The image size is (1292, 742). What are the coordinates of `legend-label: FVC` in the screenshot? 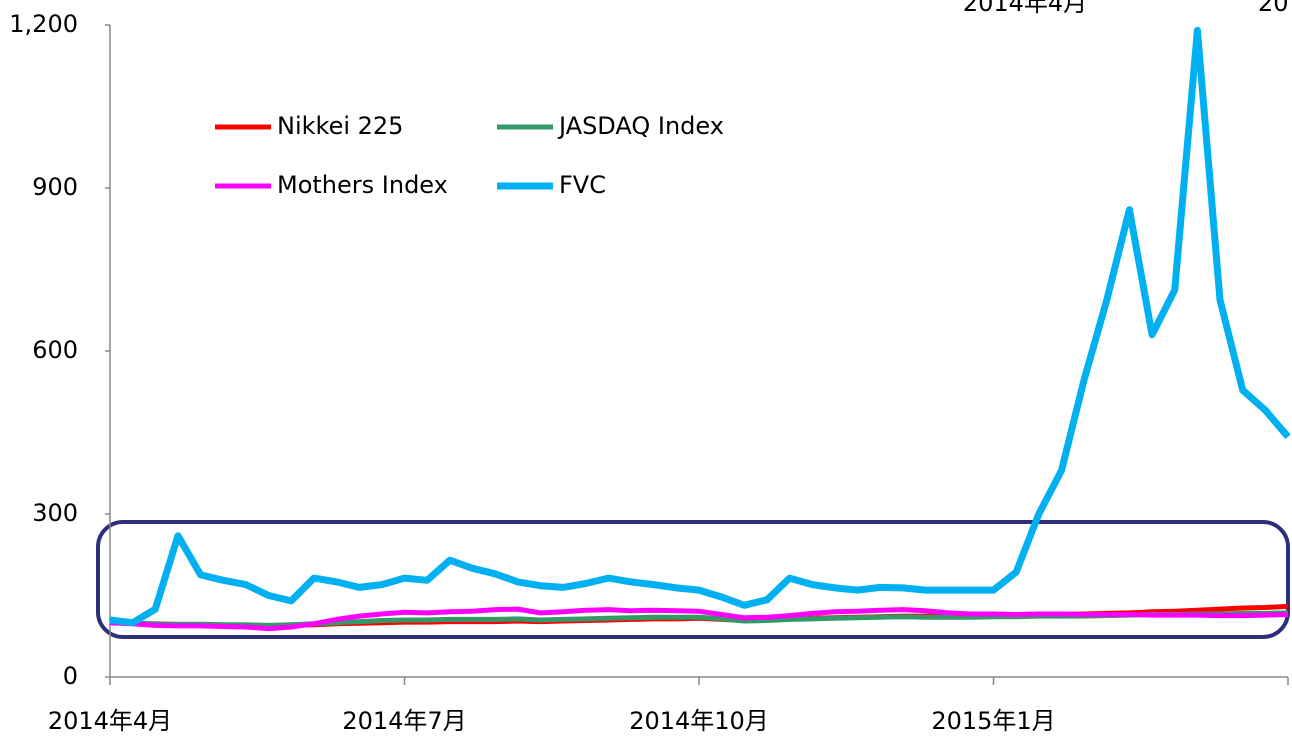 It's located at (582, 185).